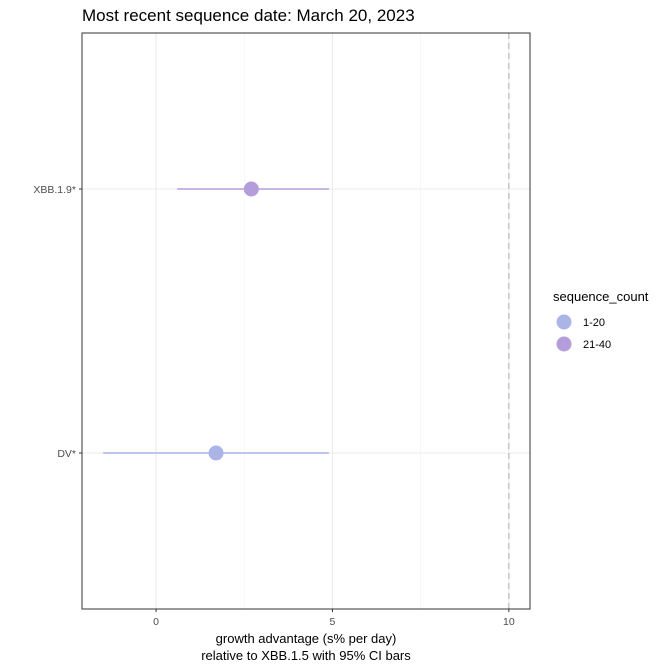  Describe the element at coordinates (333, 622) in the screenshot. I see `x-tick-label: 5` at that location.